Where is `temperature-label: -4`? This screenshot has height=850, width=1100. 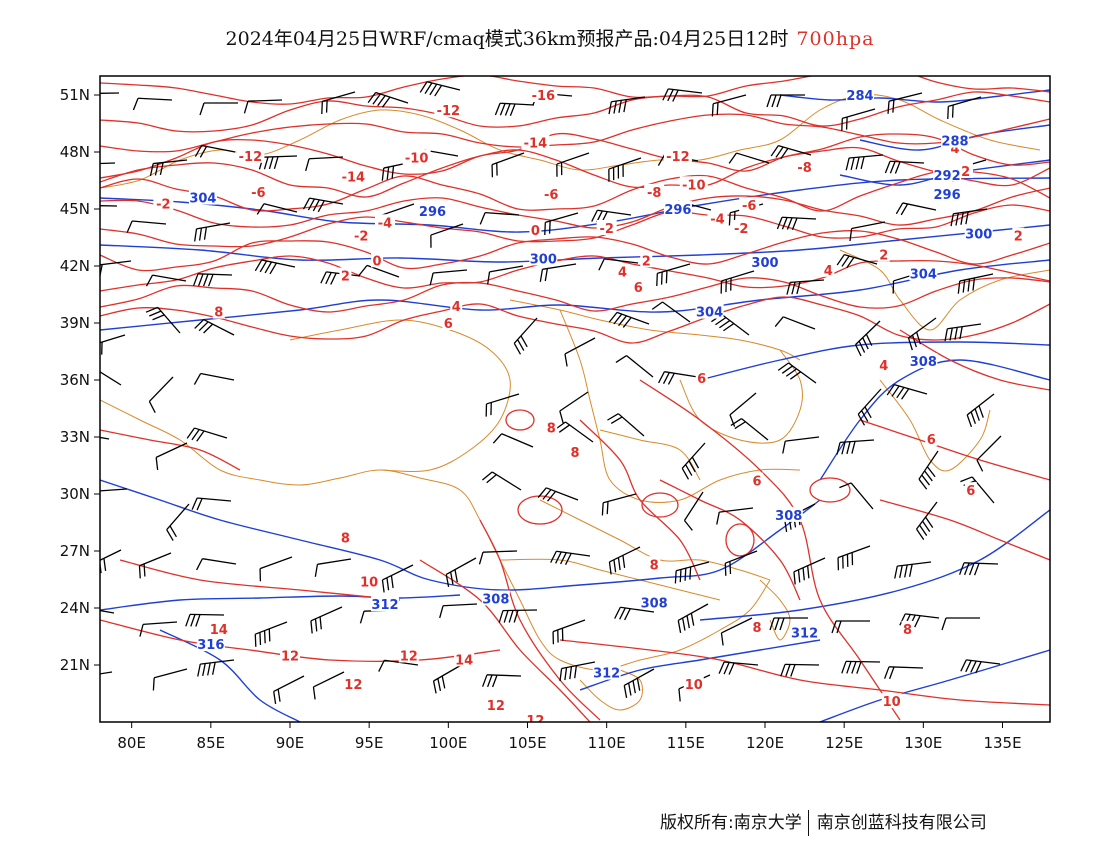 temperature-label: -4 is located at coordinates (385, 223).